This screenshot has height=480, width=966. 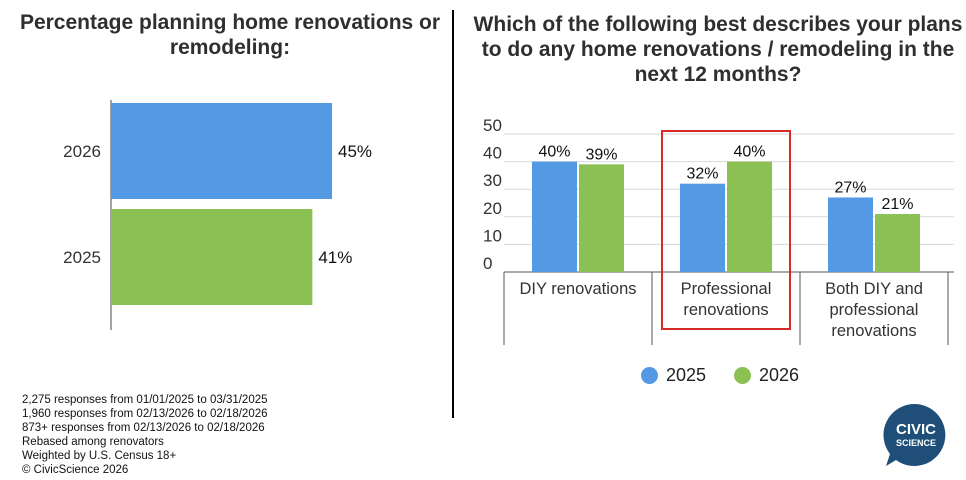 I want to click on legend-label-2026: 2026, so click(x=779, y=375).